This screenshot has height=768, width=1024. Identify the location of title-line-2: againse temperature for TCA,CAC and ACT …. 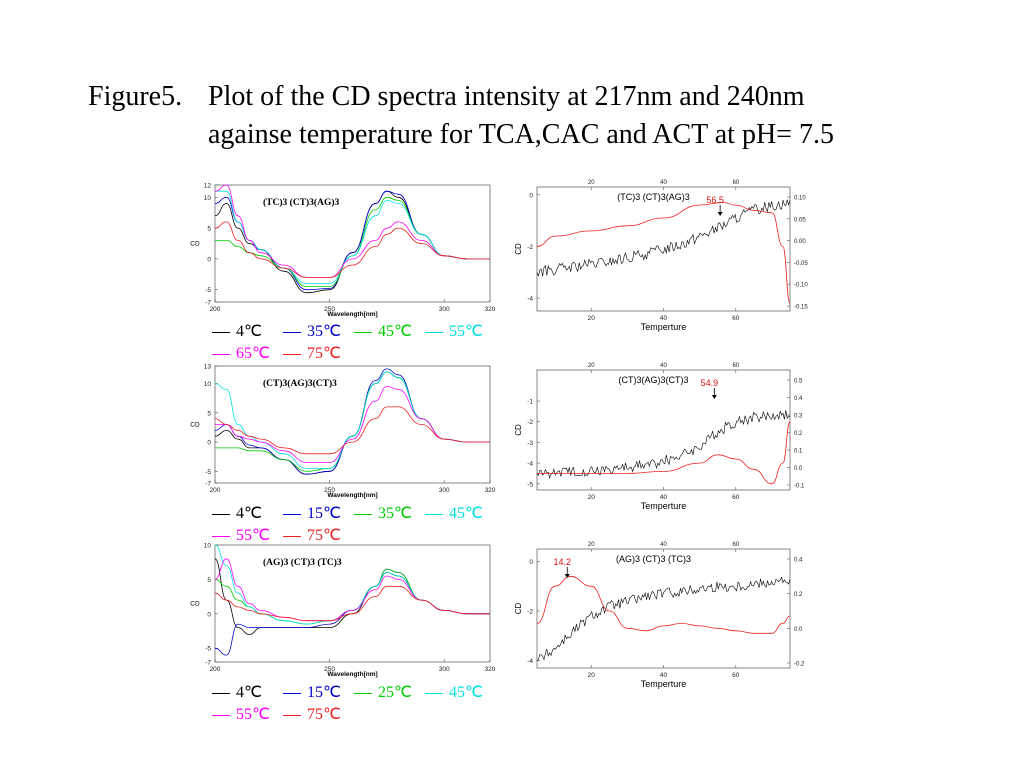
(521, 134).